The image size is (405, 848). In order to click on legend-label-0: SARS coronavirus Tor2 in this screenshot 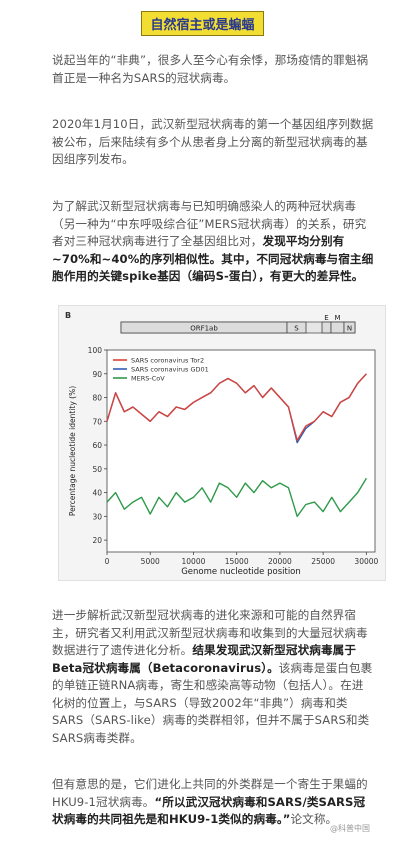, I will do `click(167, 361)`.